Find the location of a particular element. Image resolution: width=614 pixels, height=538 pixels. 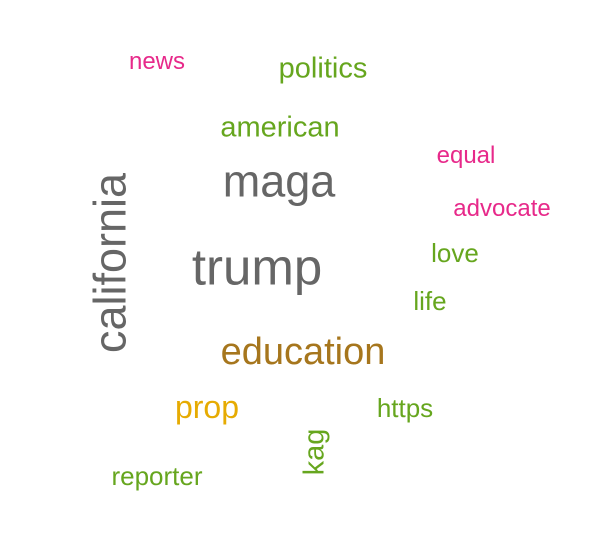

word-education: education is located at coordinates (303, 352).